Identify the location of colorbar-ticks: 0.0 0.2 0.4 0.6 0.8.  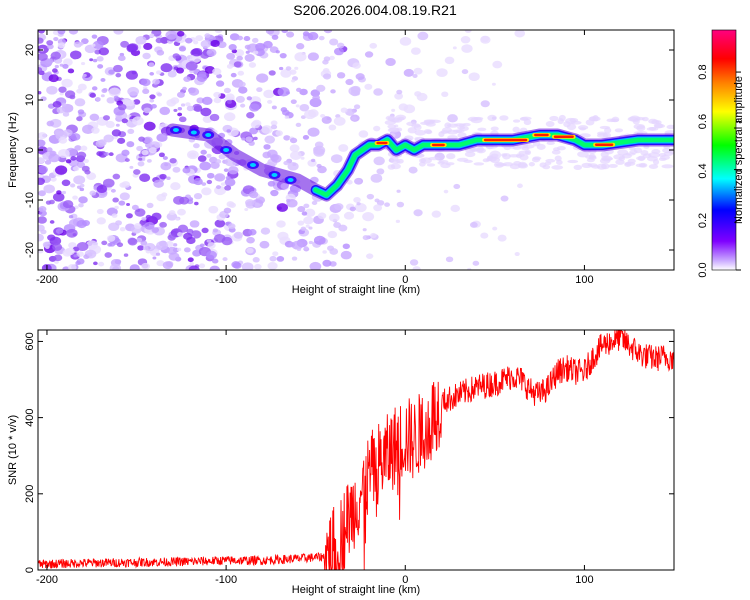
(719, 171).